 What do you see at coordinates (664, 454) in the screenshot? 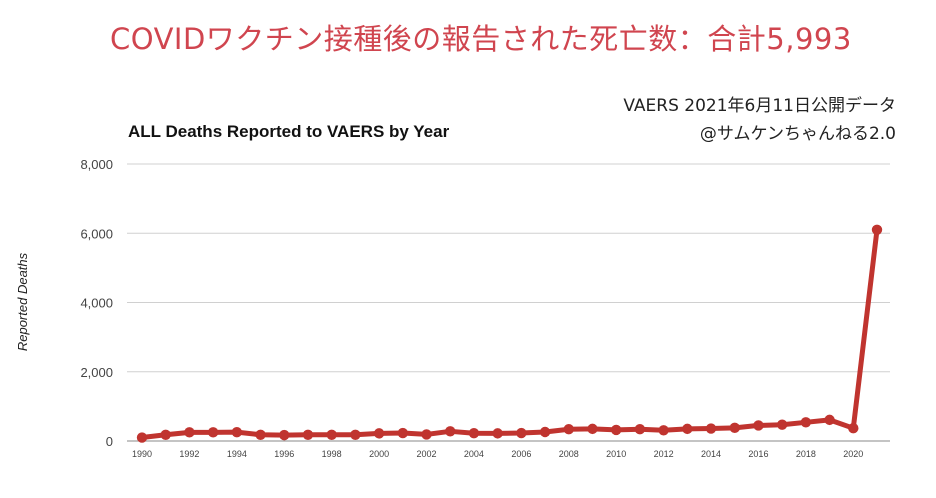
I see `x-tick-label: 2012` at bounding box center [664, 454].